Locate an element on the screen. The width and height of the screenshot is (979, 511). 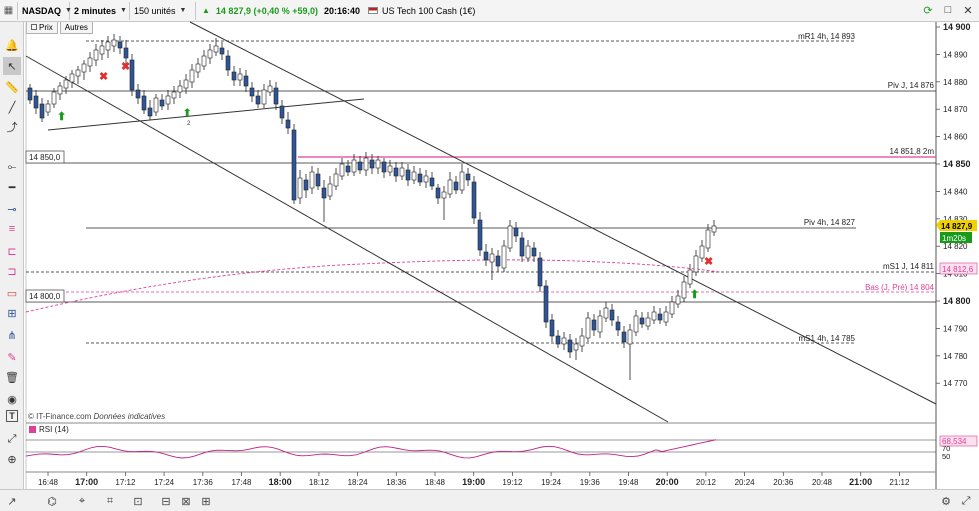
trendline-tool-icon: ⤴ is located at coordinates (12, 128).